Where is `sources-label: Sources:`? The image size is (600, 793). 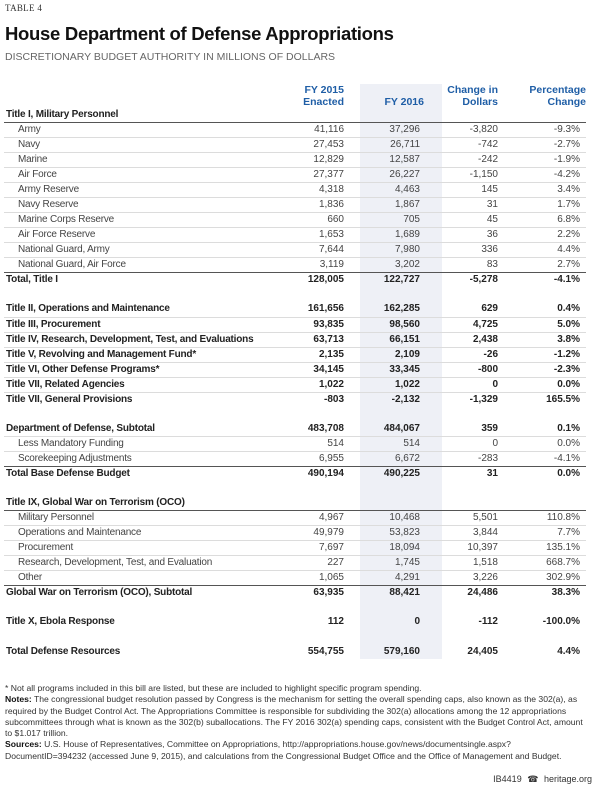
sources-label: Sources: is located at coordinates (23, 744).